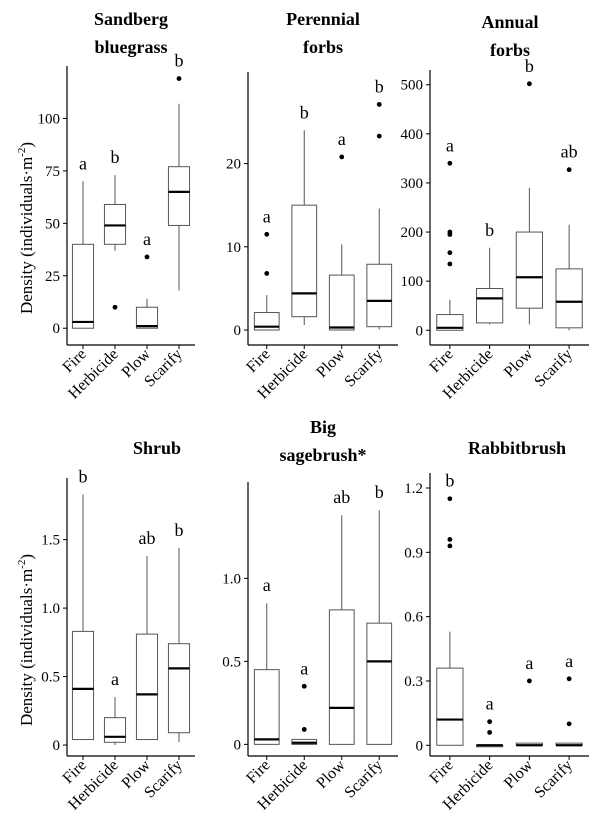 The image size is (593, 831). I want to click on panel-2-x-tick-label-fire: Fire, so click(258, 361).